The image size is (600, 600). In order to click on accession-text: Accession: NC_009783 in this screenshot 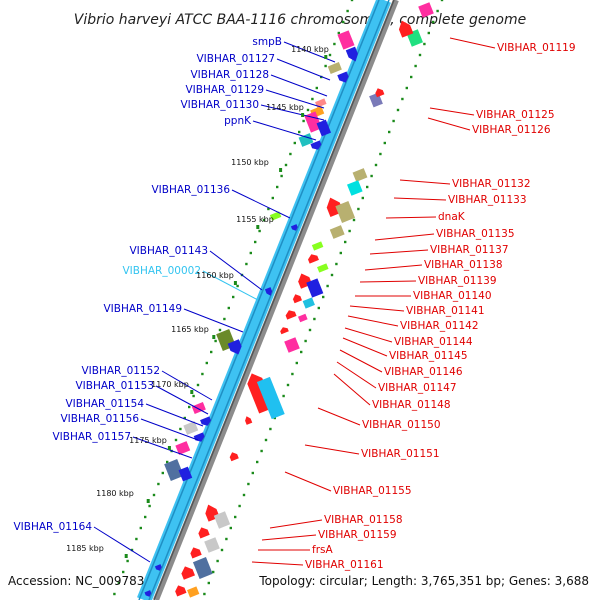, I will do `click(76, 581)`.